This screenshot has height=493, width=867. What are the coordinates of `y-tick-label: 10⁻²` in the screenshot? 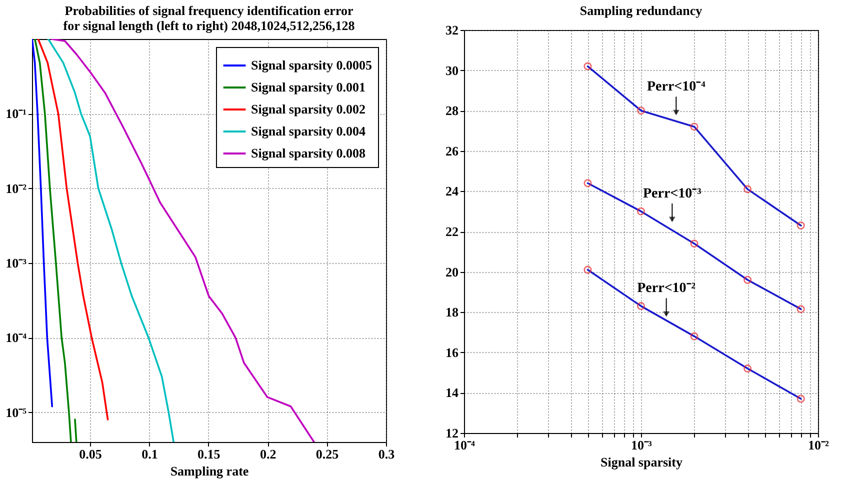 It's located at (16, 188).